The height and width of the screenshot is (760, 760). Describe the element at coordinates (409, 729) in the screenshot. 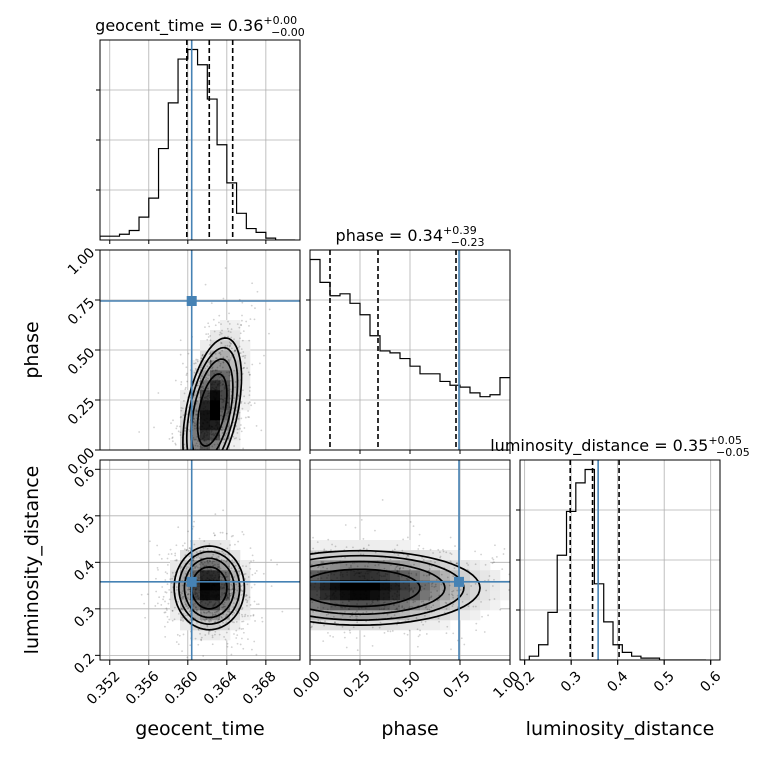

I see `x-axis-label-phase: phase` at that location.